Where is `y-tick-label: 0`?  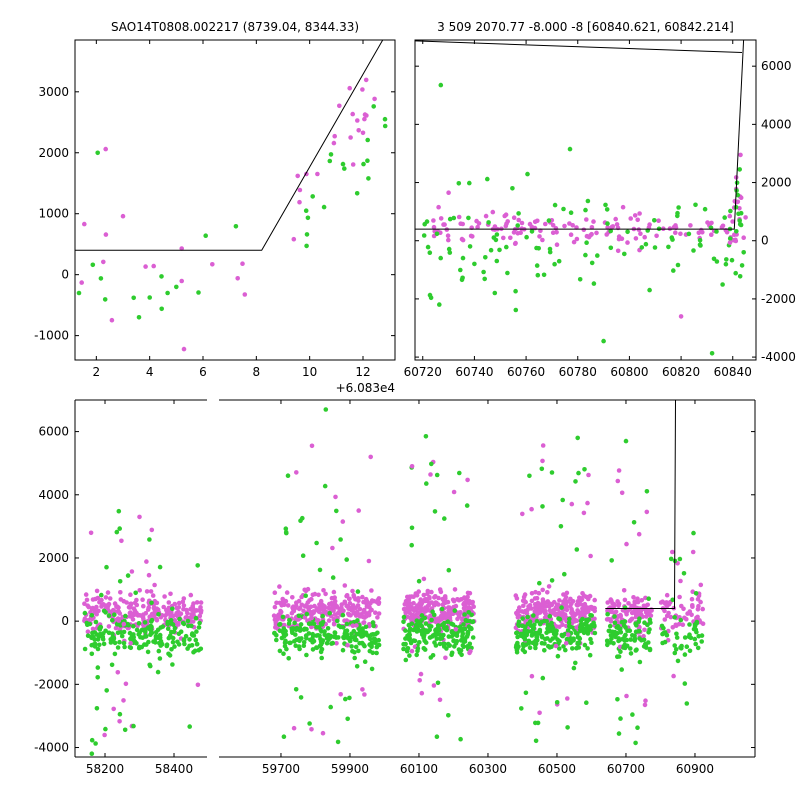 y-tick-label: 0 is located at coordinates (65, 621).